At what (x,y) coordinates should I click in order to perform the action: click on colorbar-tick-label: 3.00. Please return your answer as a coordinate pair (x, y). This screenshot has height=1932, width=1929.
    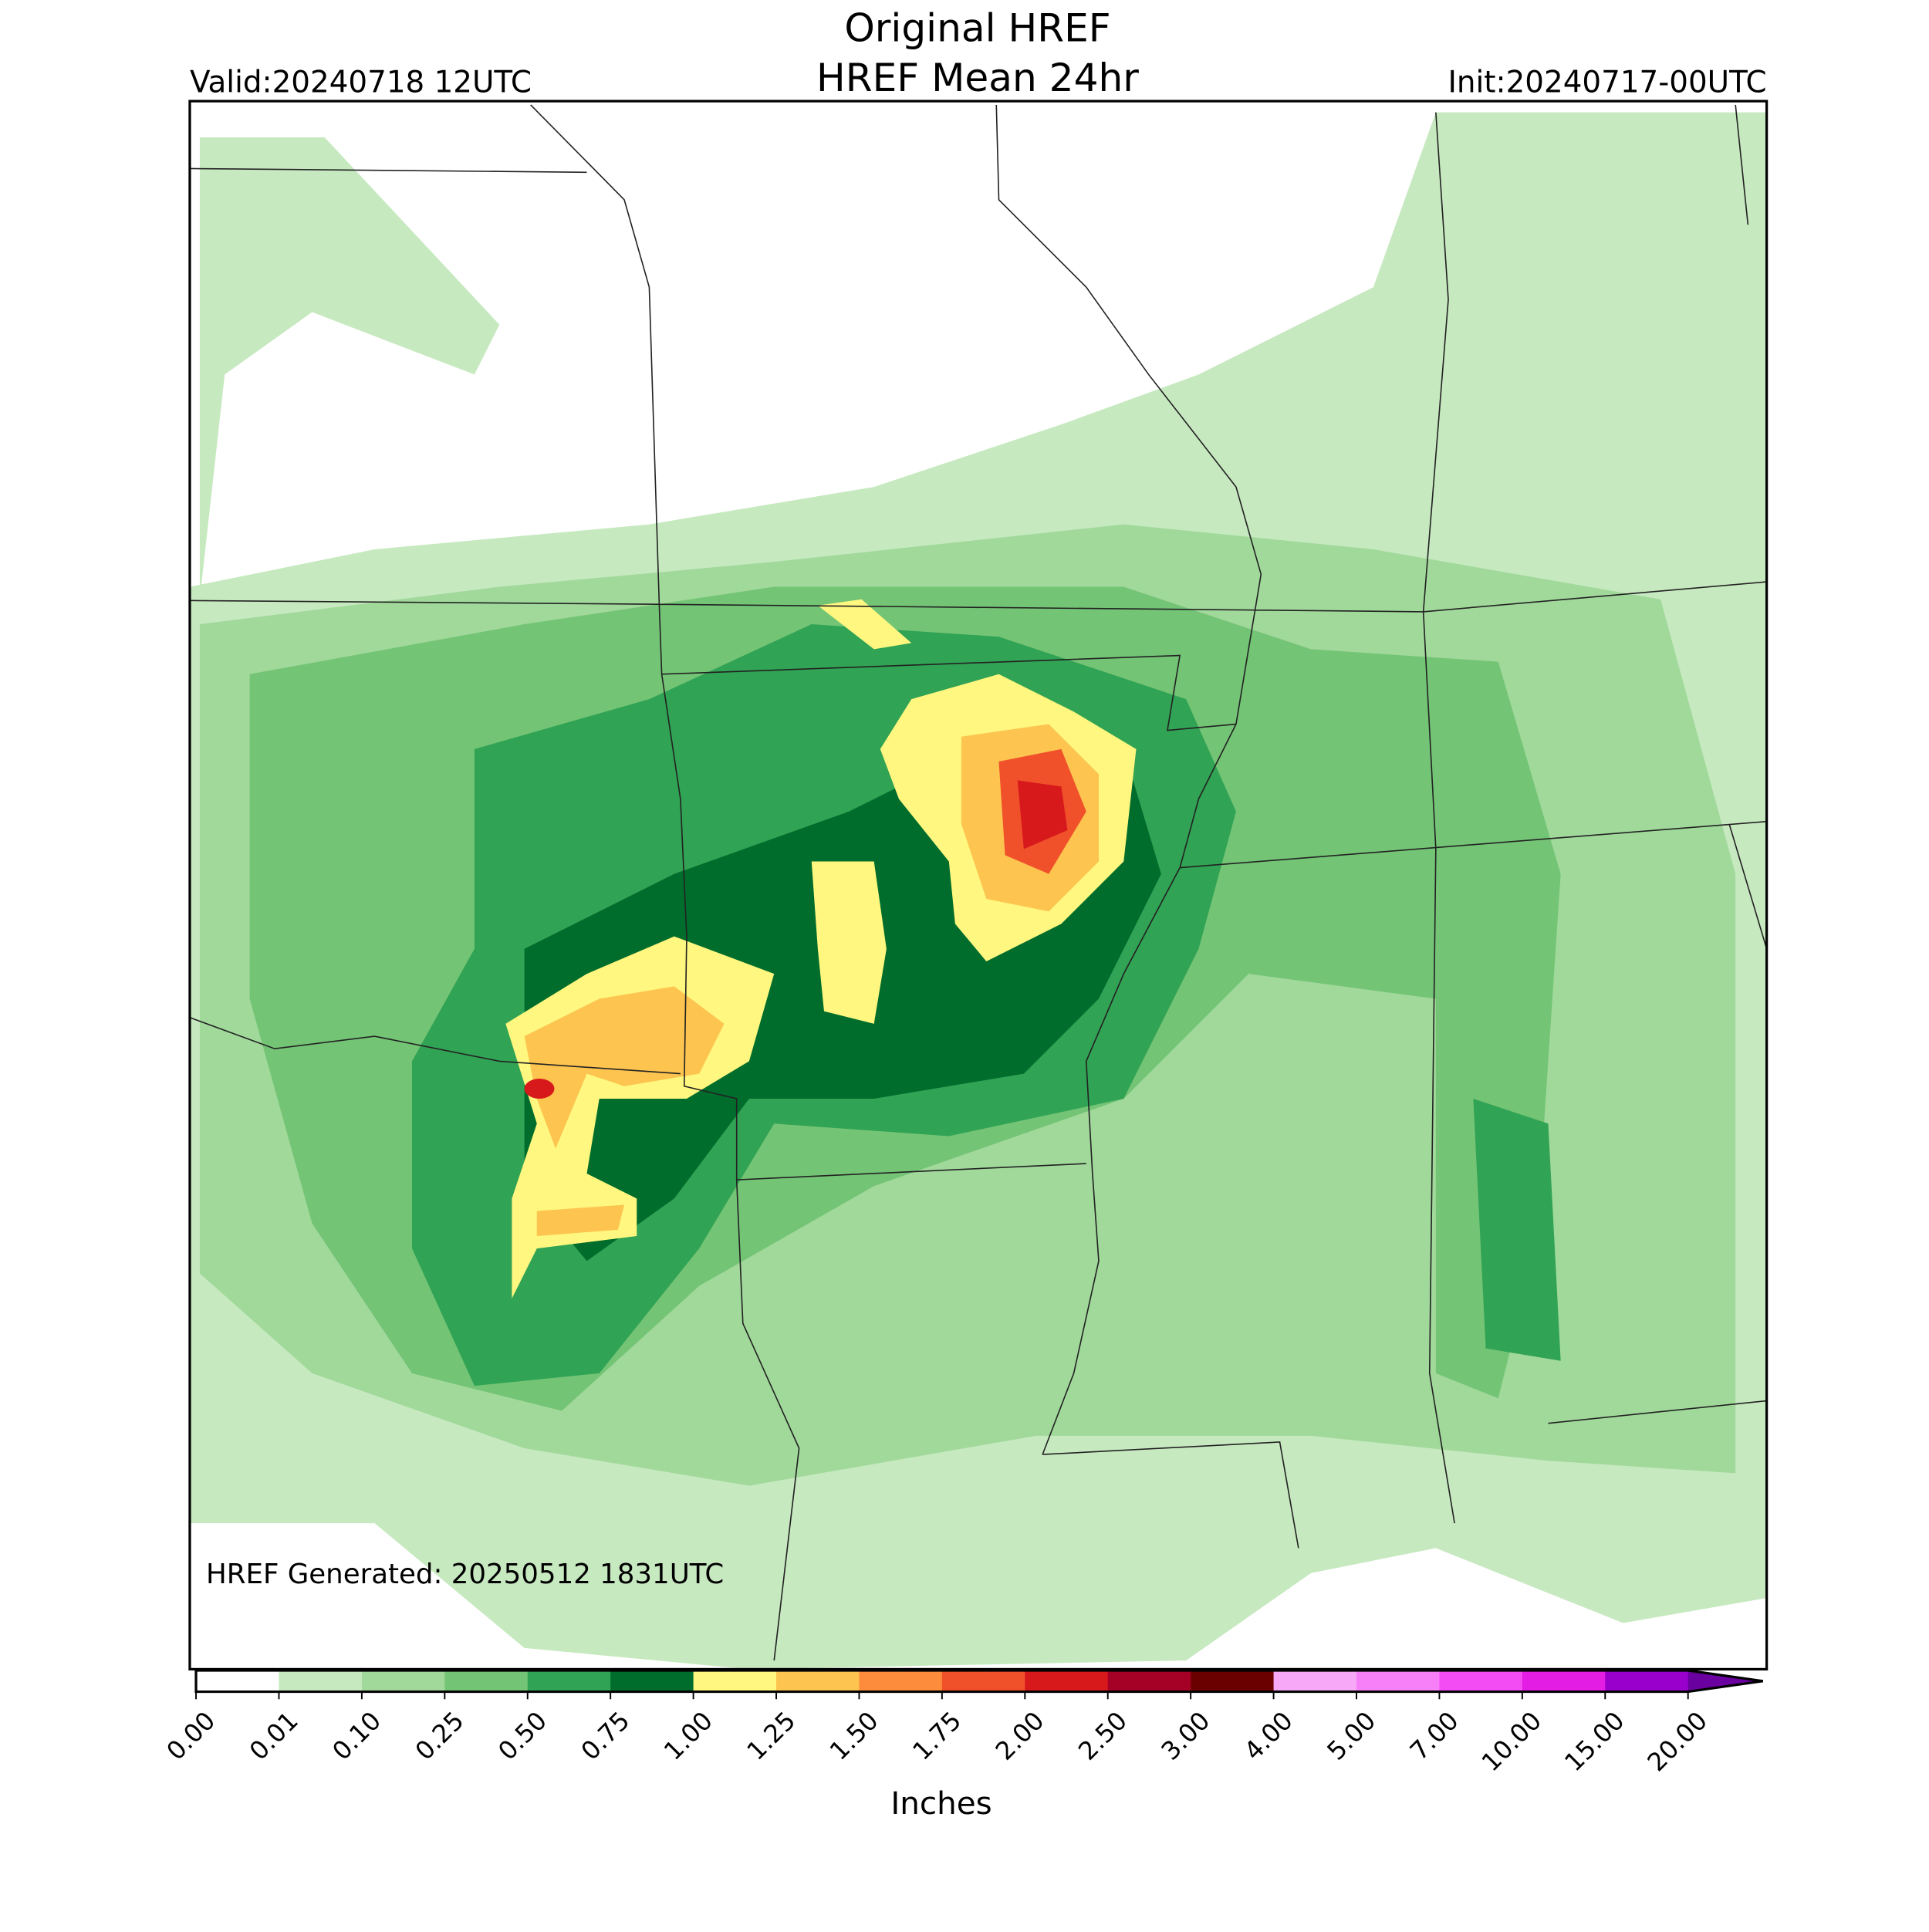
    Looking at the image, I should click on (1186, 1736).